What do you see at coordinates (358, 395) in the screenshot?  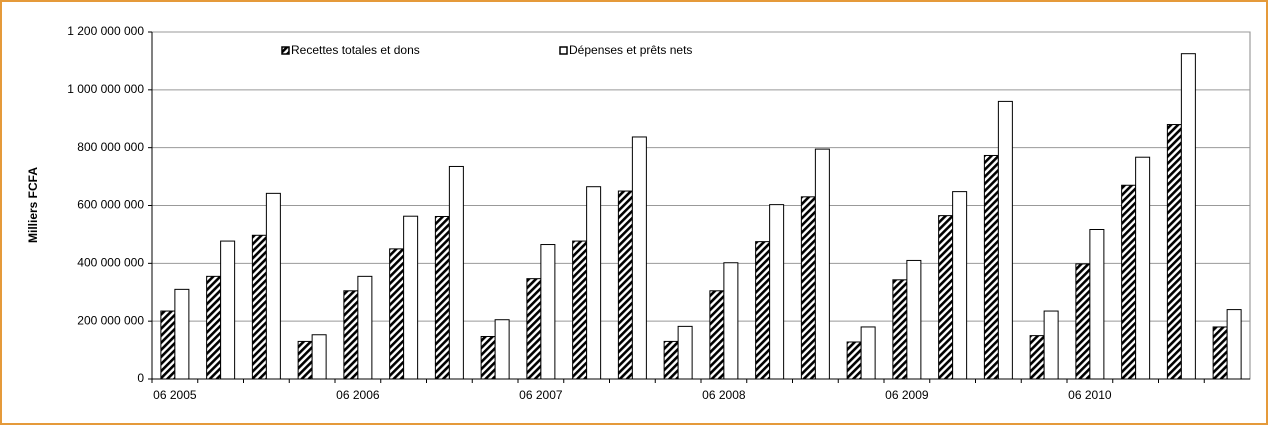 I see `x-tick-label: 06 2006` at bounding box center [358, 395].